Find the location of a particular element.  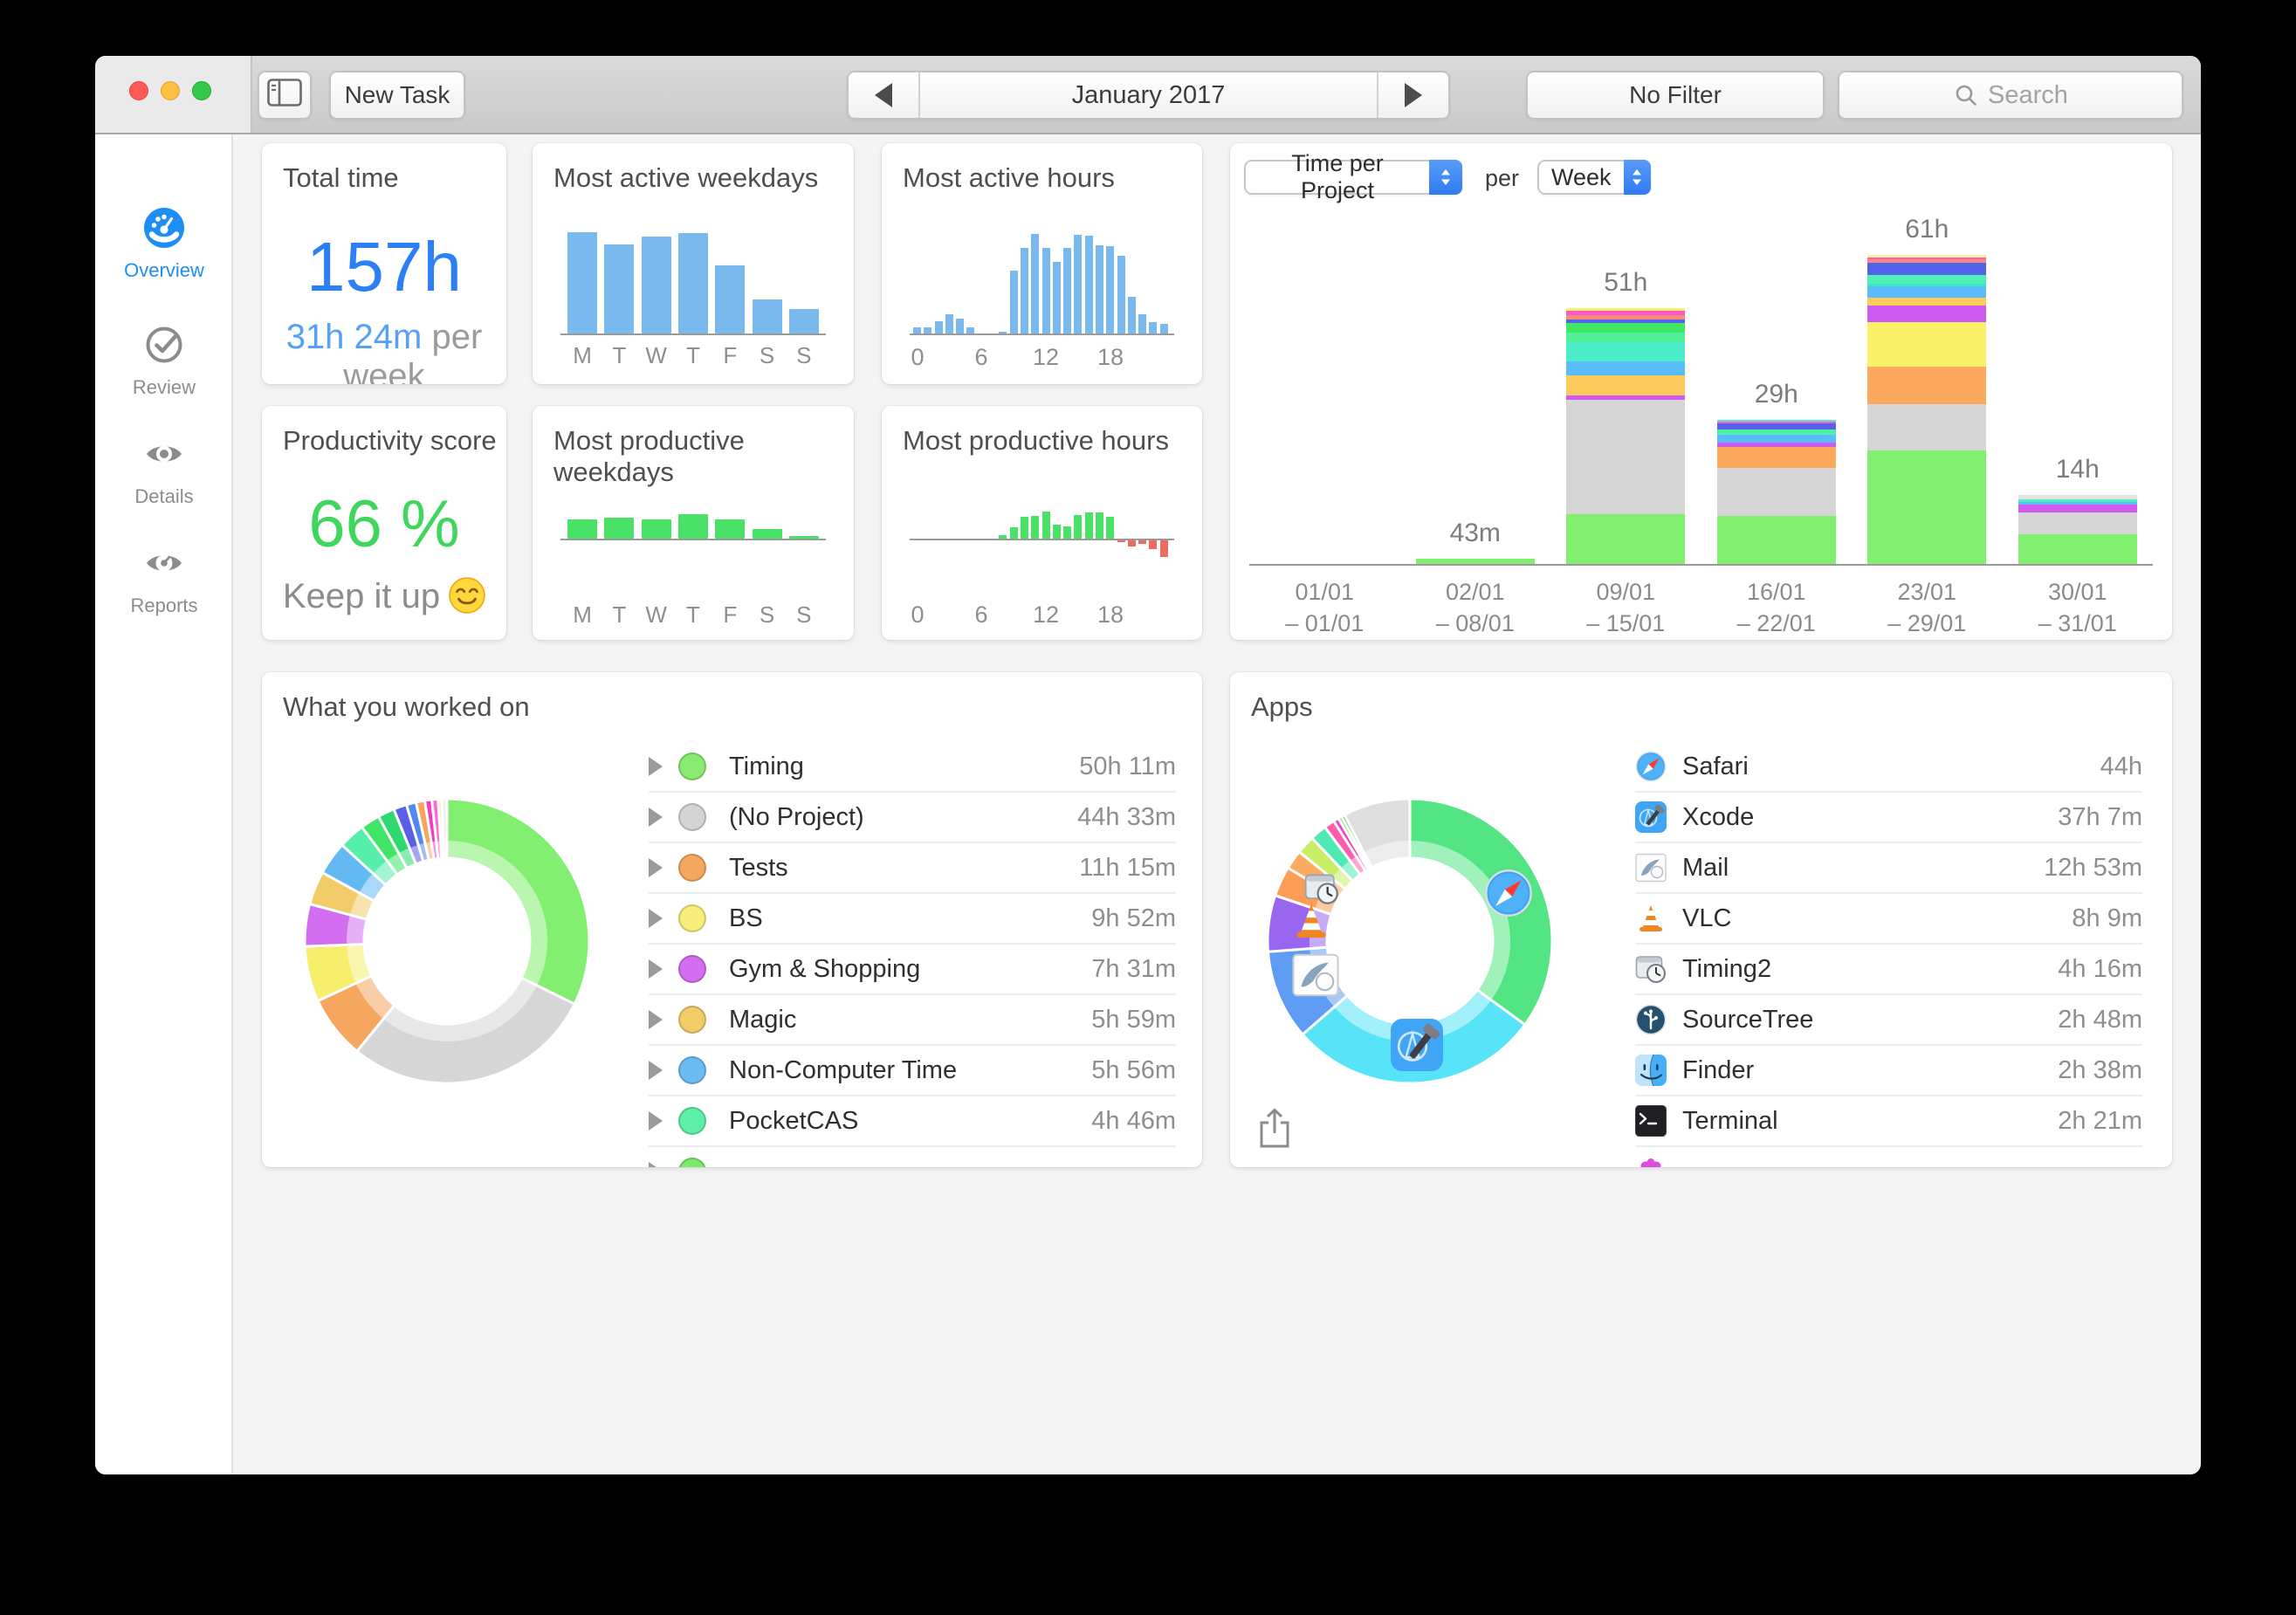

stacked-bar is located at coordinates (1626, 436).